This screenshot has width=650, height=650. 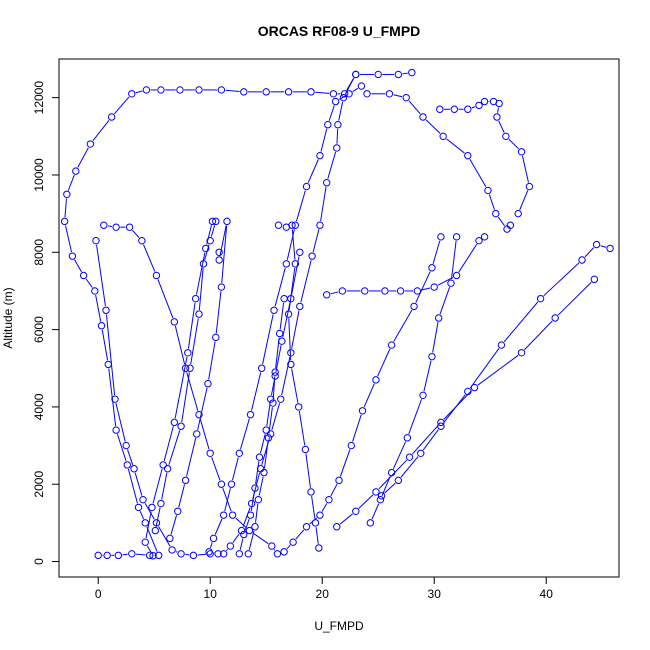 I want to click on chart-title: ORCAS RF08-9 U_FMPD, so click(x=339, y=31).